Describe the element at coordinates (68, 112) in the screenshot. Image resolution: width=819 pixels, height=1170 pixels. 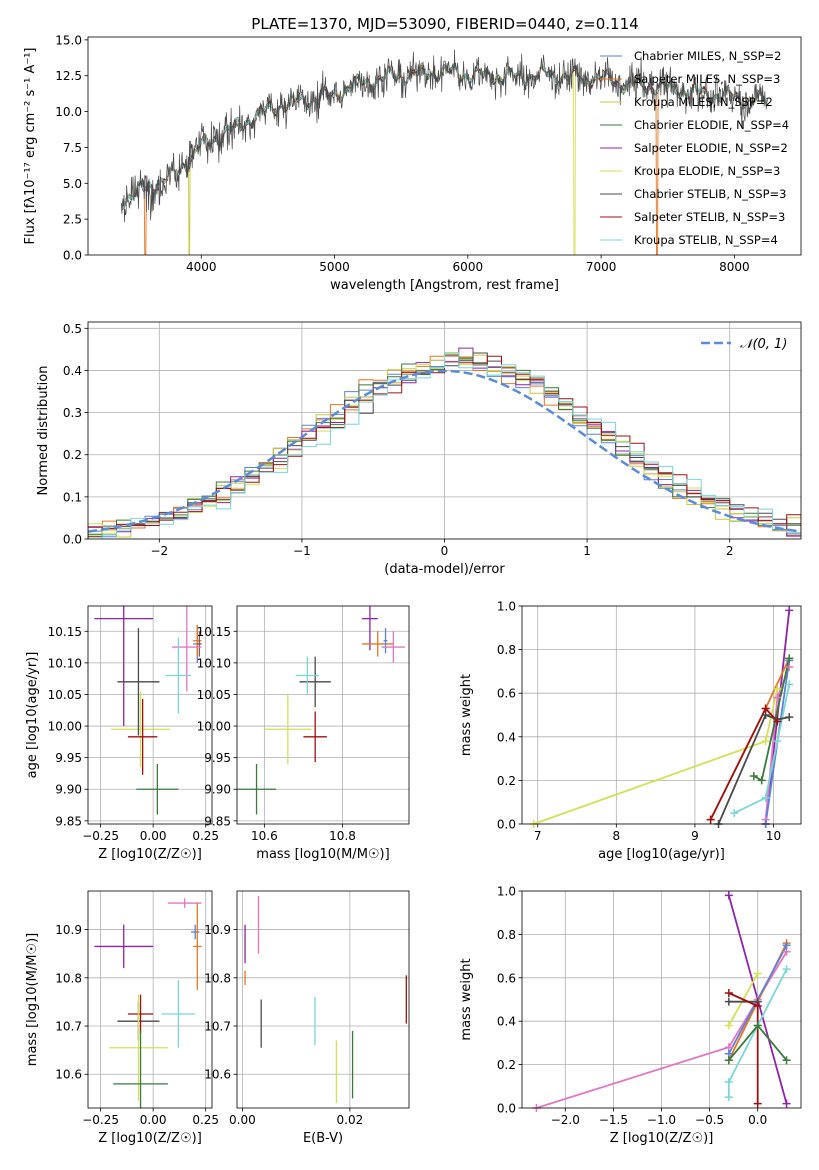
I see `y-tick-label: 10.0` at that location.